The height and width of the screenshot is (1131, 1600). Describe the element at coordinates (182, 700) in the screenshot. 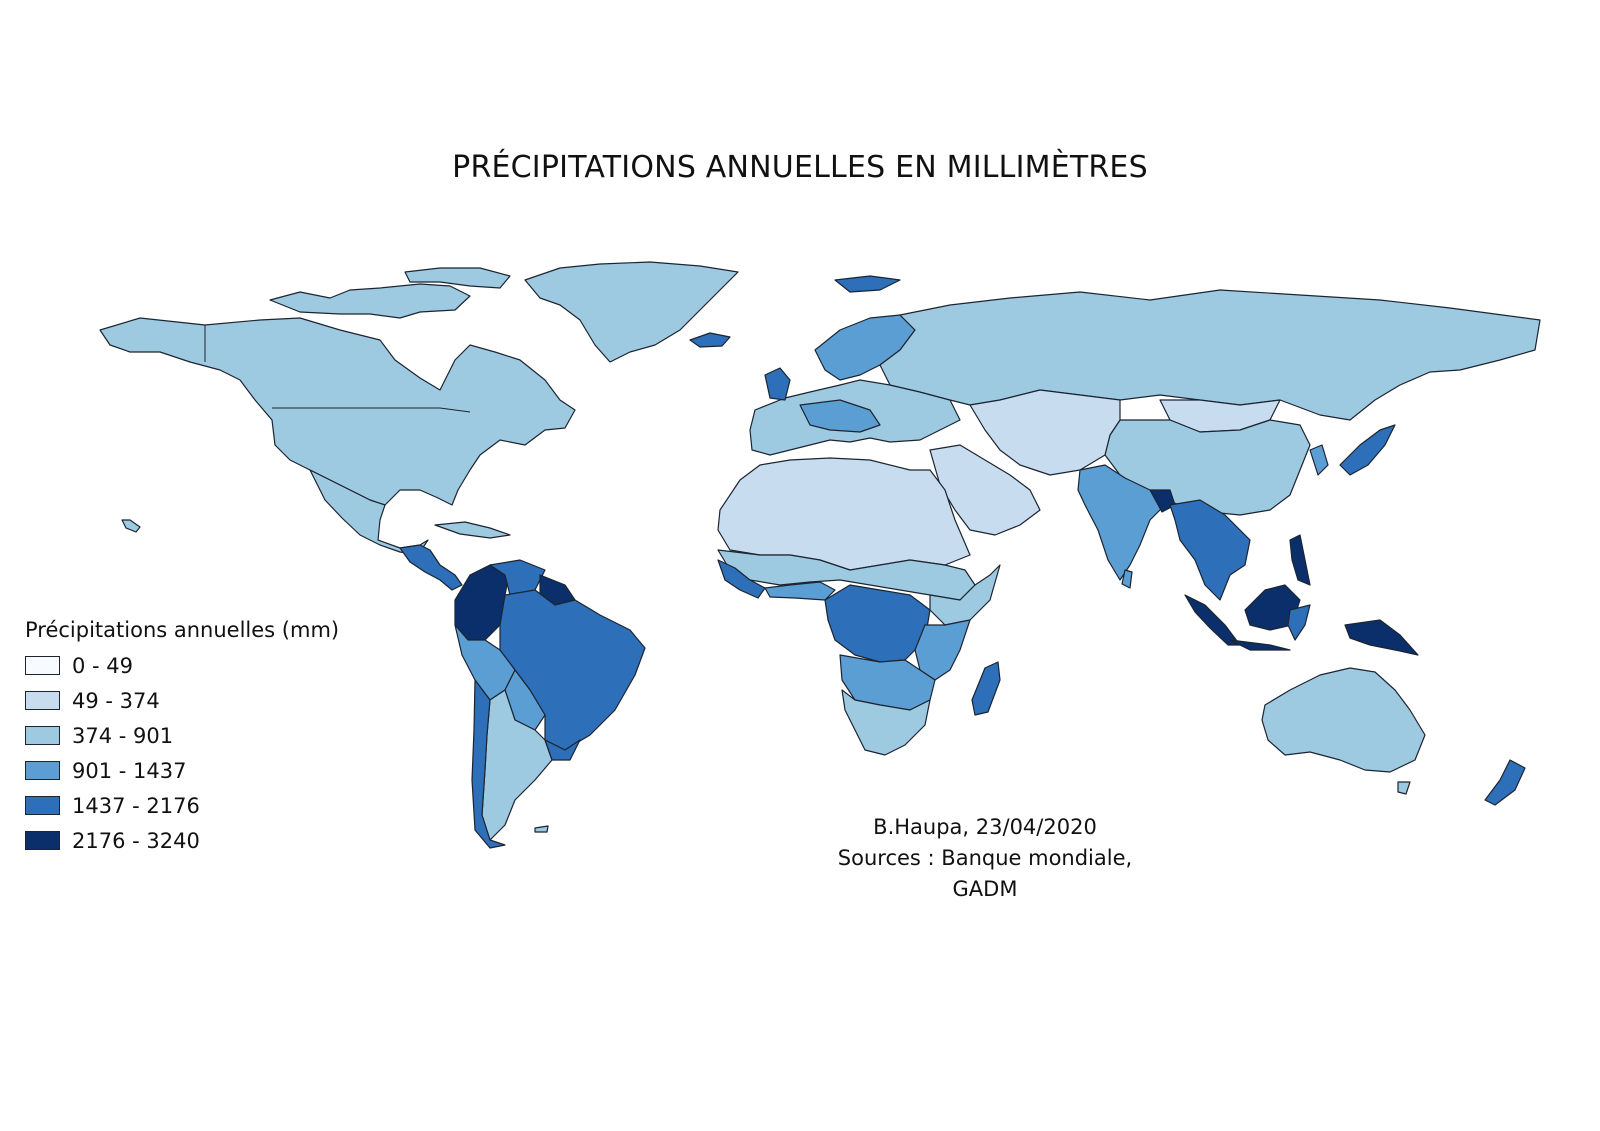

I see `legend-item: 49 - 374` at that location.